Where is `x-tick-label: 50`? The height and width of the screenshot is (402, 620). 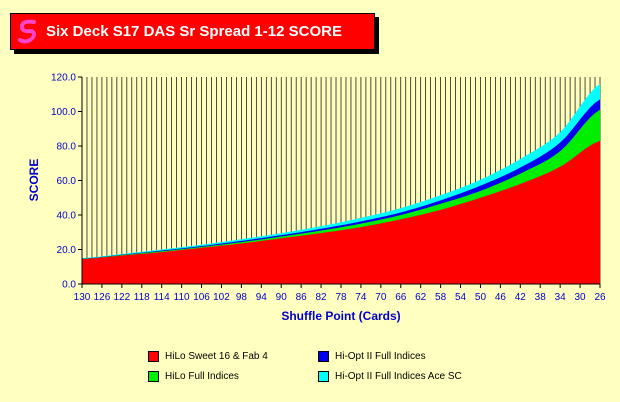
x-tick-label: 50 is located at coordinates (481, 297).